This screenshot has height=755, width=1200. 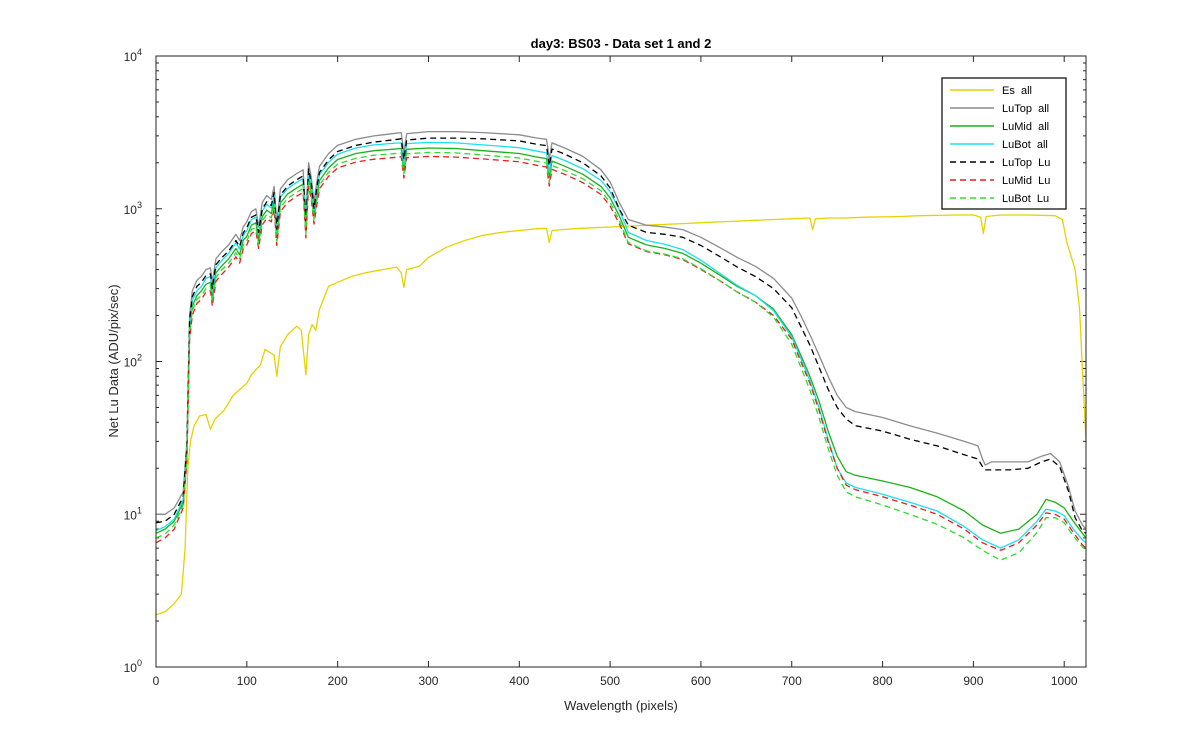 What do you see at coordinates (701, 681) in the screenshot?
I see `x-tick-label: 600` at bounding box center [701, 681].